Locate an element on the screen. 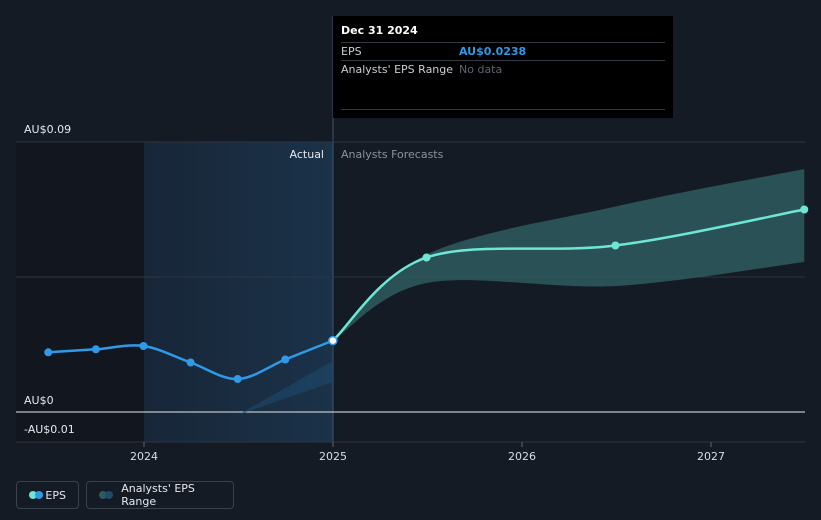  eps-legend-icon is located at coordinates (36, 495).